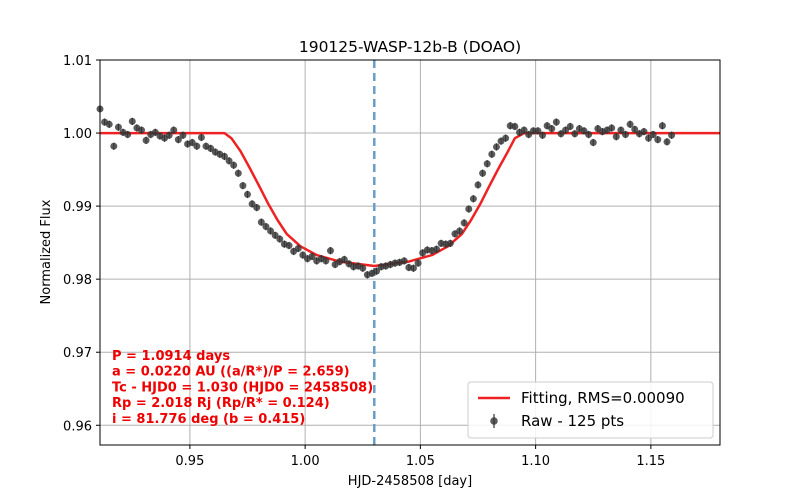  What do you see at coordinates (650, 461) in the screenshot?
I see `x-tick-label: 1.15` at bounding box center [650, 461].